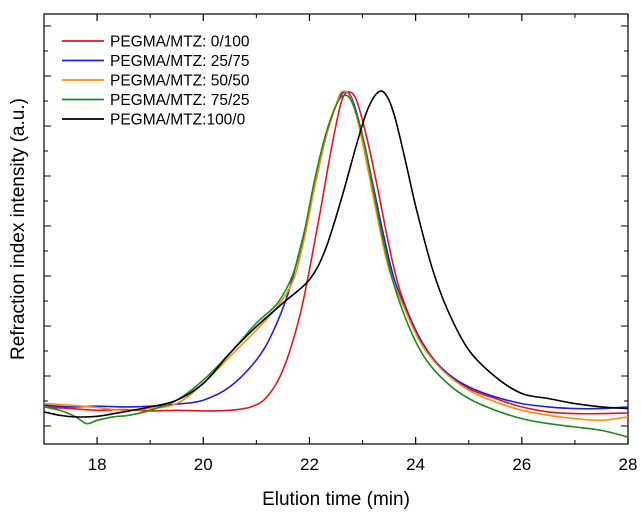  What do you see at coordinates (178, 120) in the screenshot?
I see `legend-label: PEGMA/MTZ:100/0` at bounding box center [178, 120].